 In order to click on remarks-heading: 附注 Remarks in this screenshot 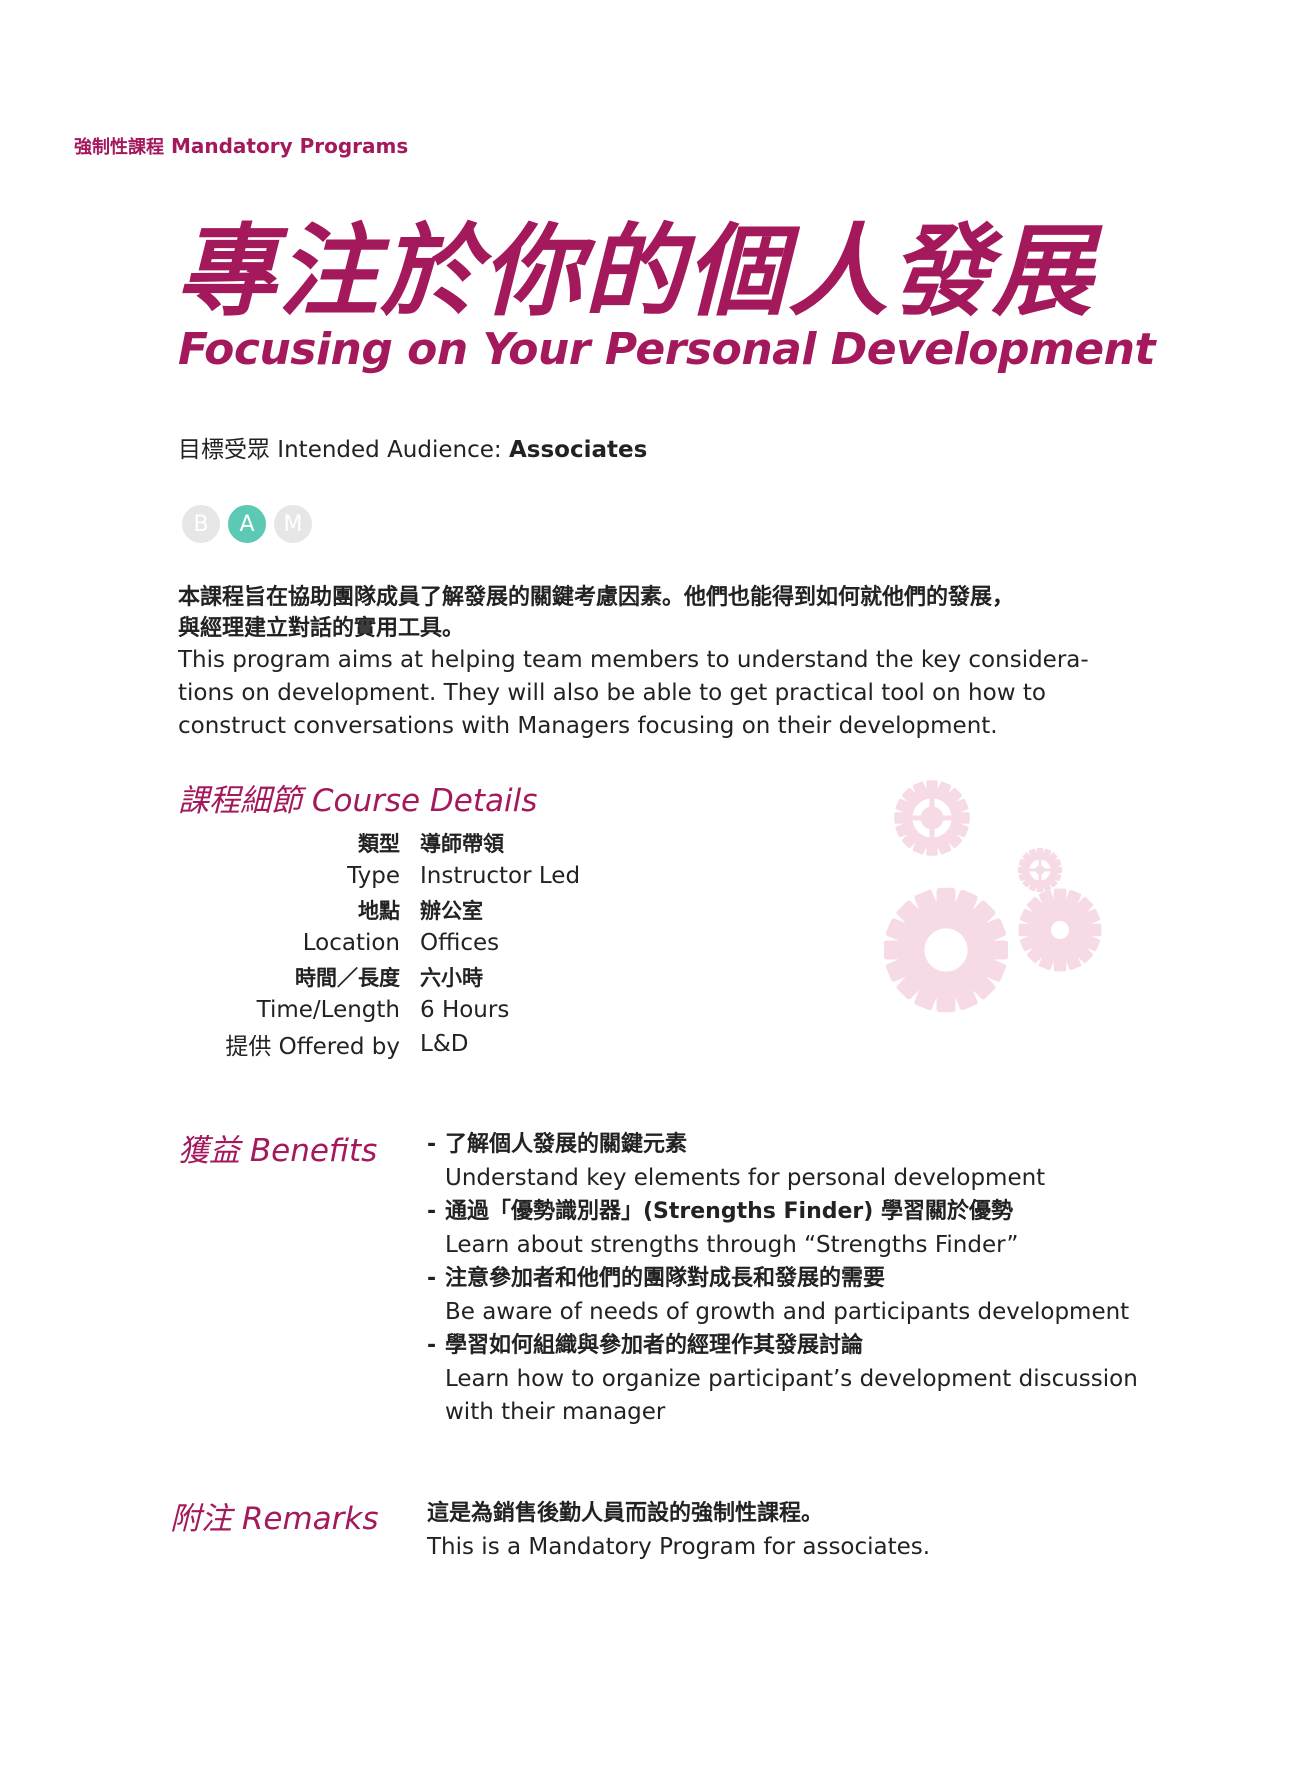, I will do `click(274, 1519)`.